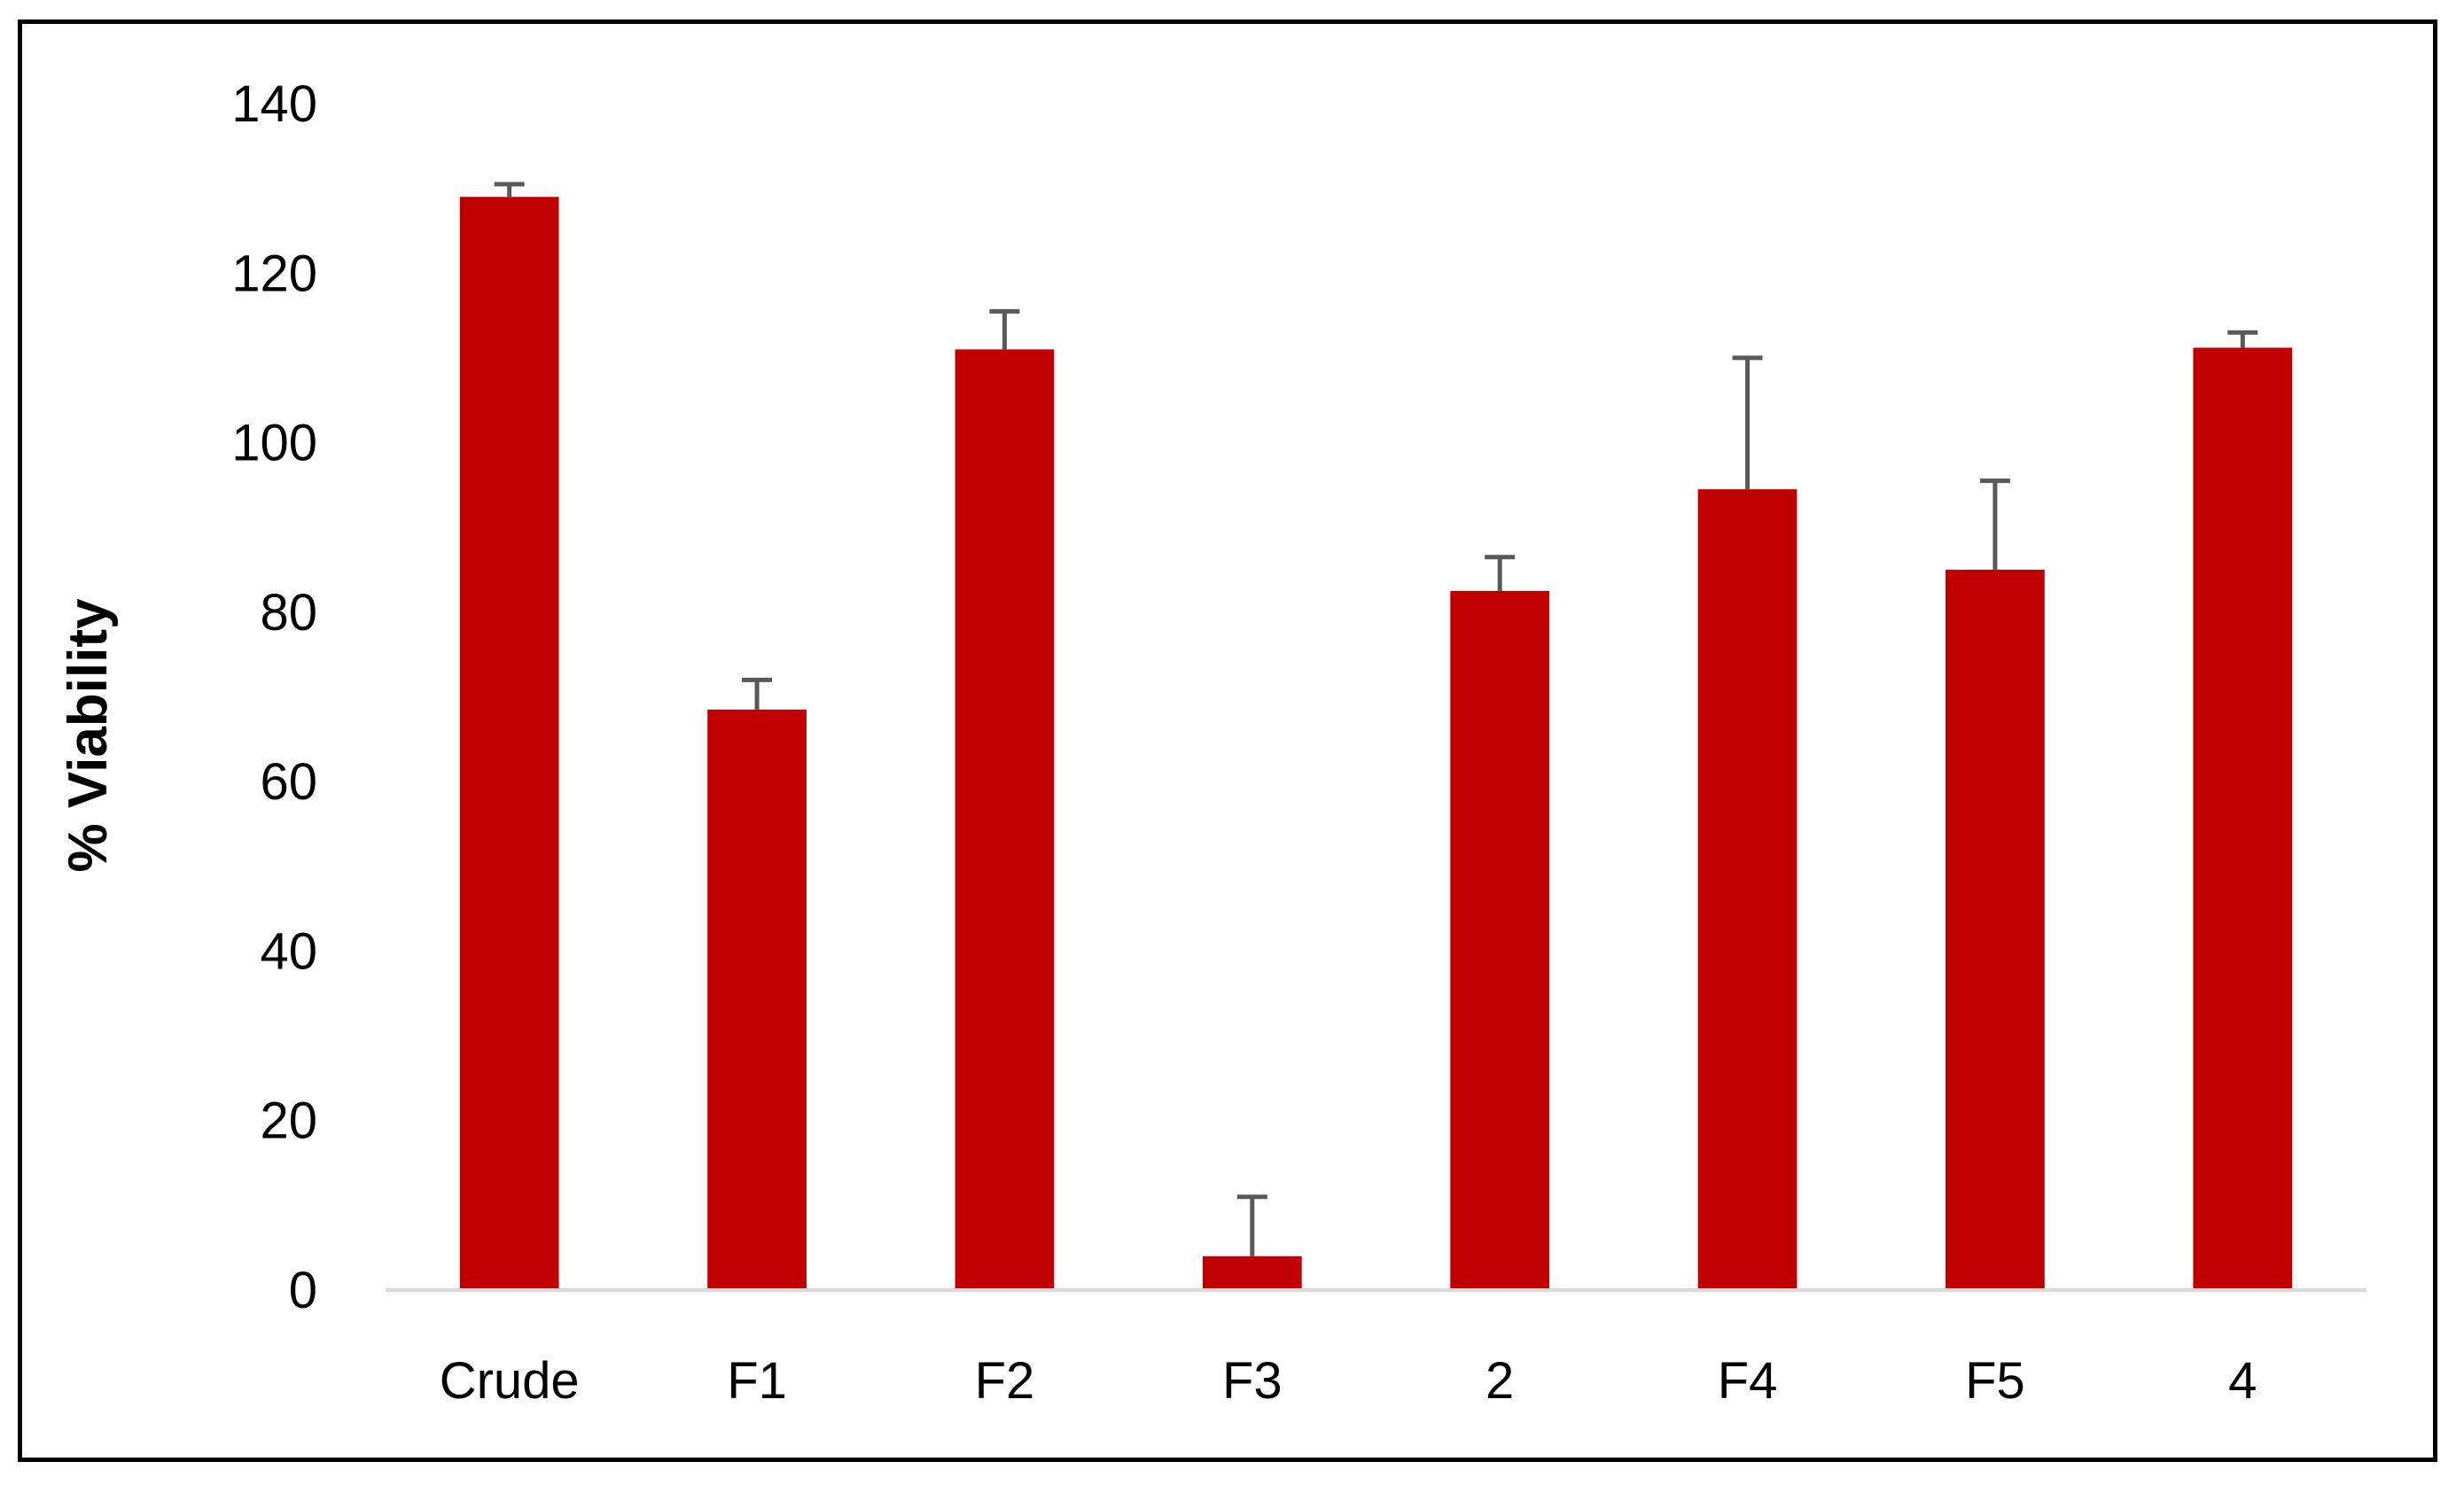  I want to click on y-axis-title: % Viability, so click(88, 735).